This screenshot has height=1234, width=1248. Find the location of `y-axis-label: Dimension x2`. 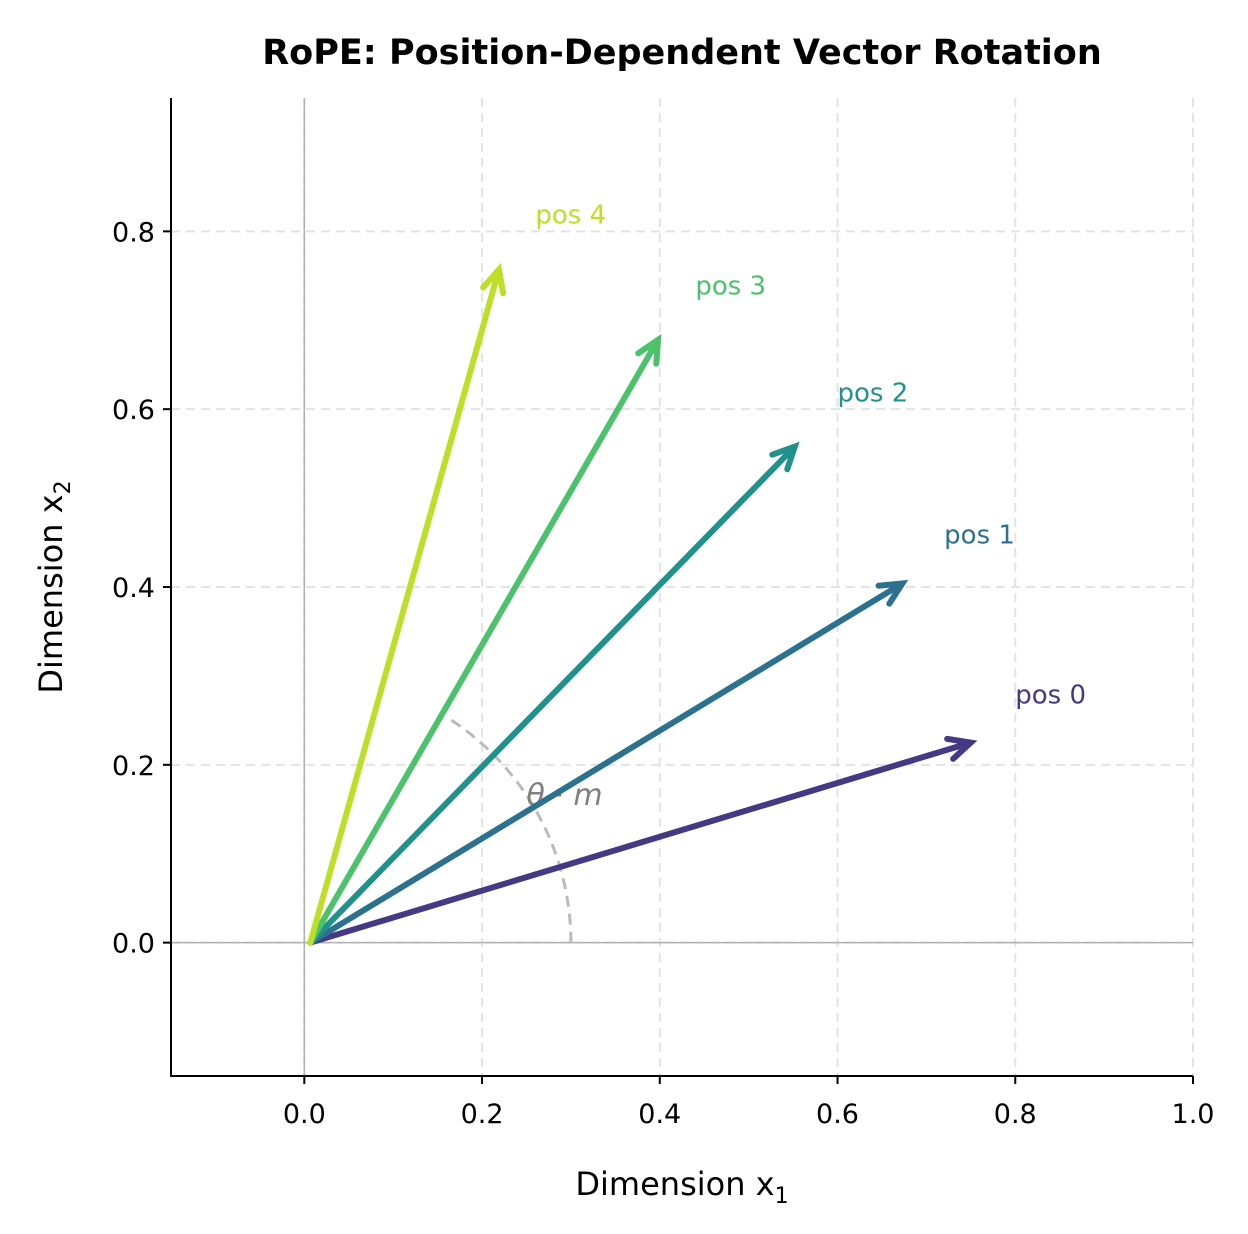

y-axis-label: Dimension x2 is located at coordinates (54, 586).